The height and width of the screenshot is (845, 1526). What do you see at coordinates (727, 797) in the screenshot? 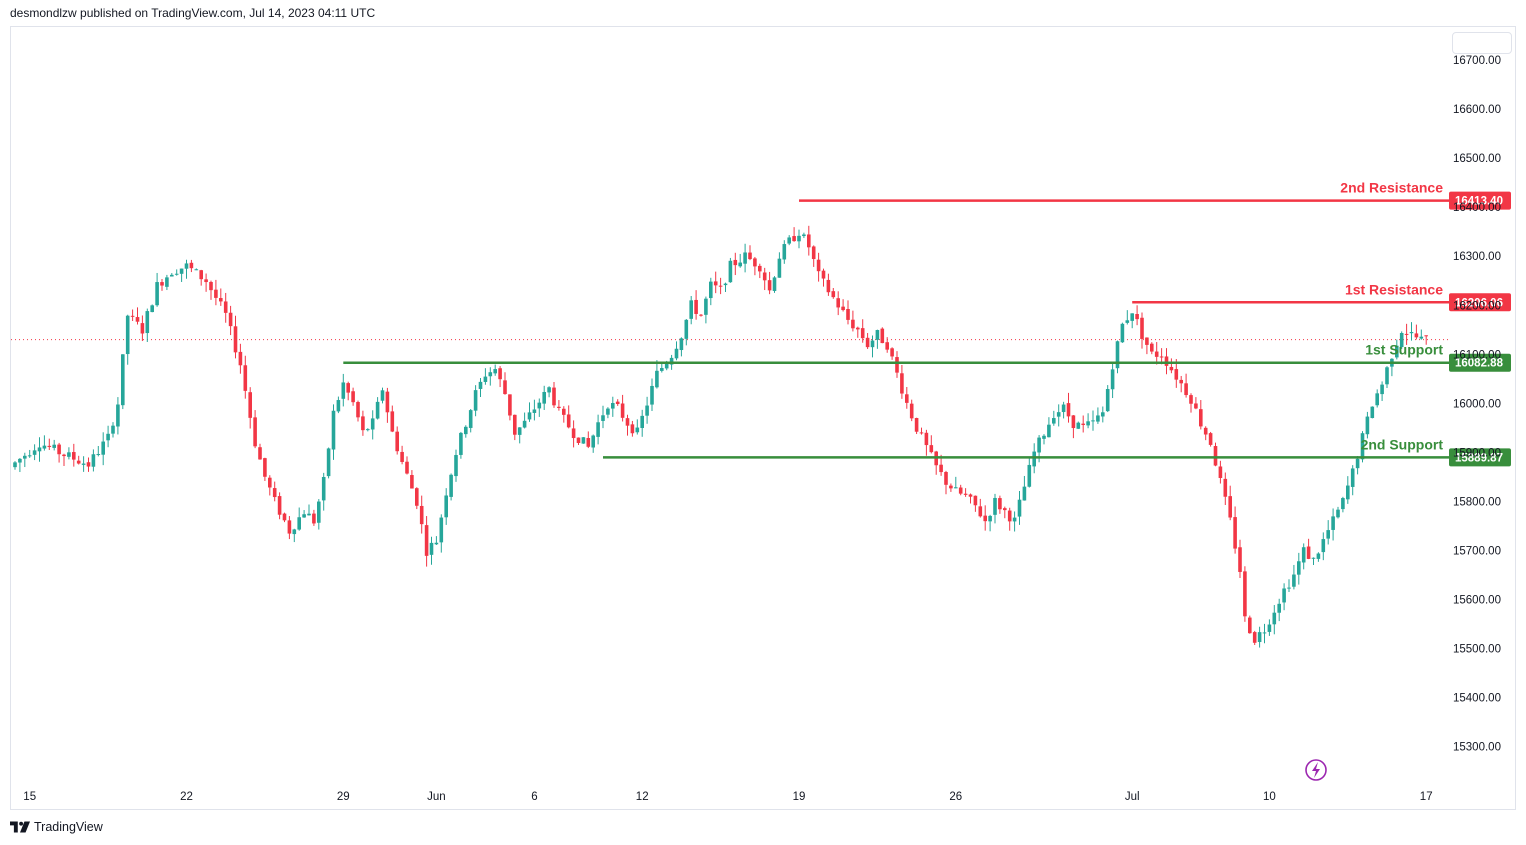
I see `time-axis: 15 22 29 Jun 6 12 19 26 Jul 10 17` at bounding box center [727, 797].